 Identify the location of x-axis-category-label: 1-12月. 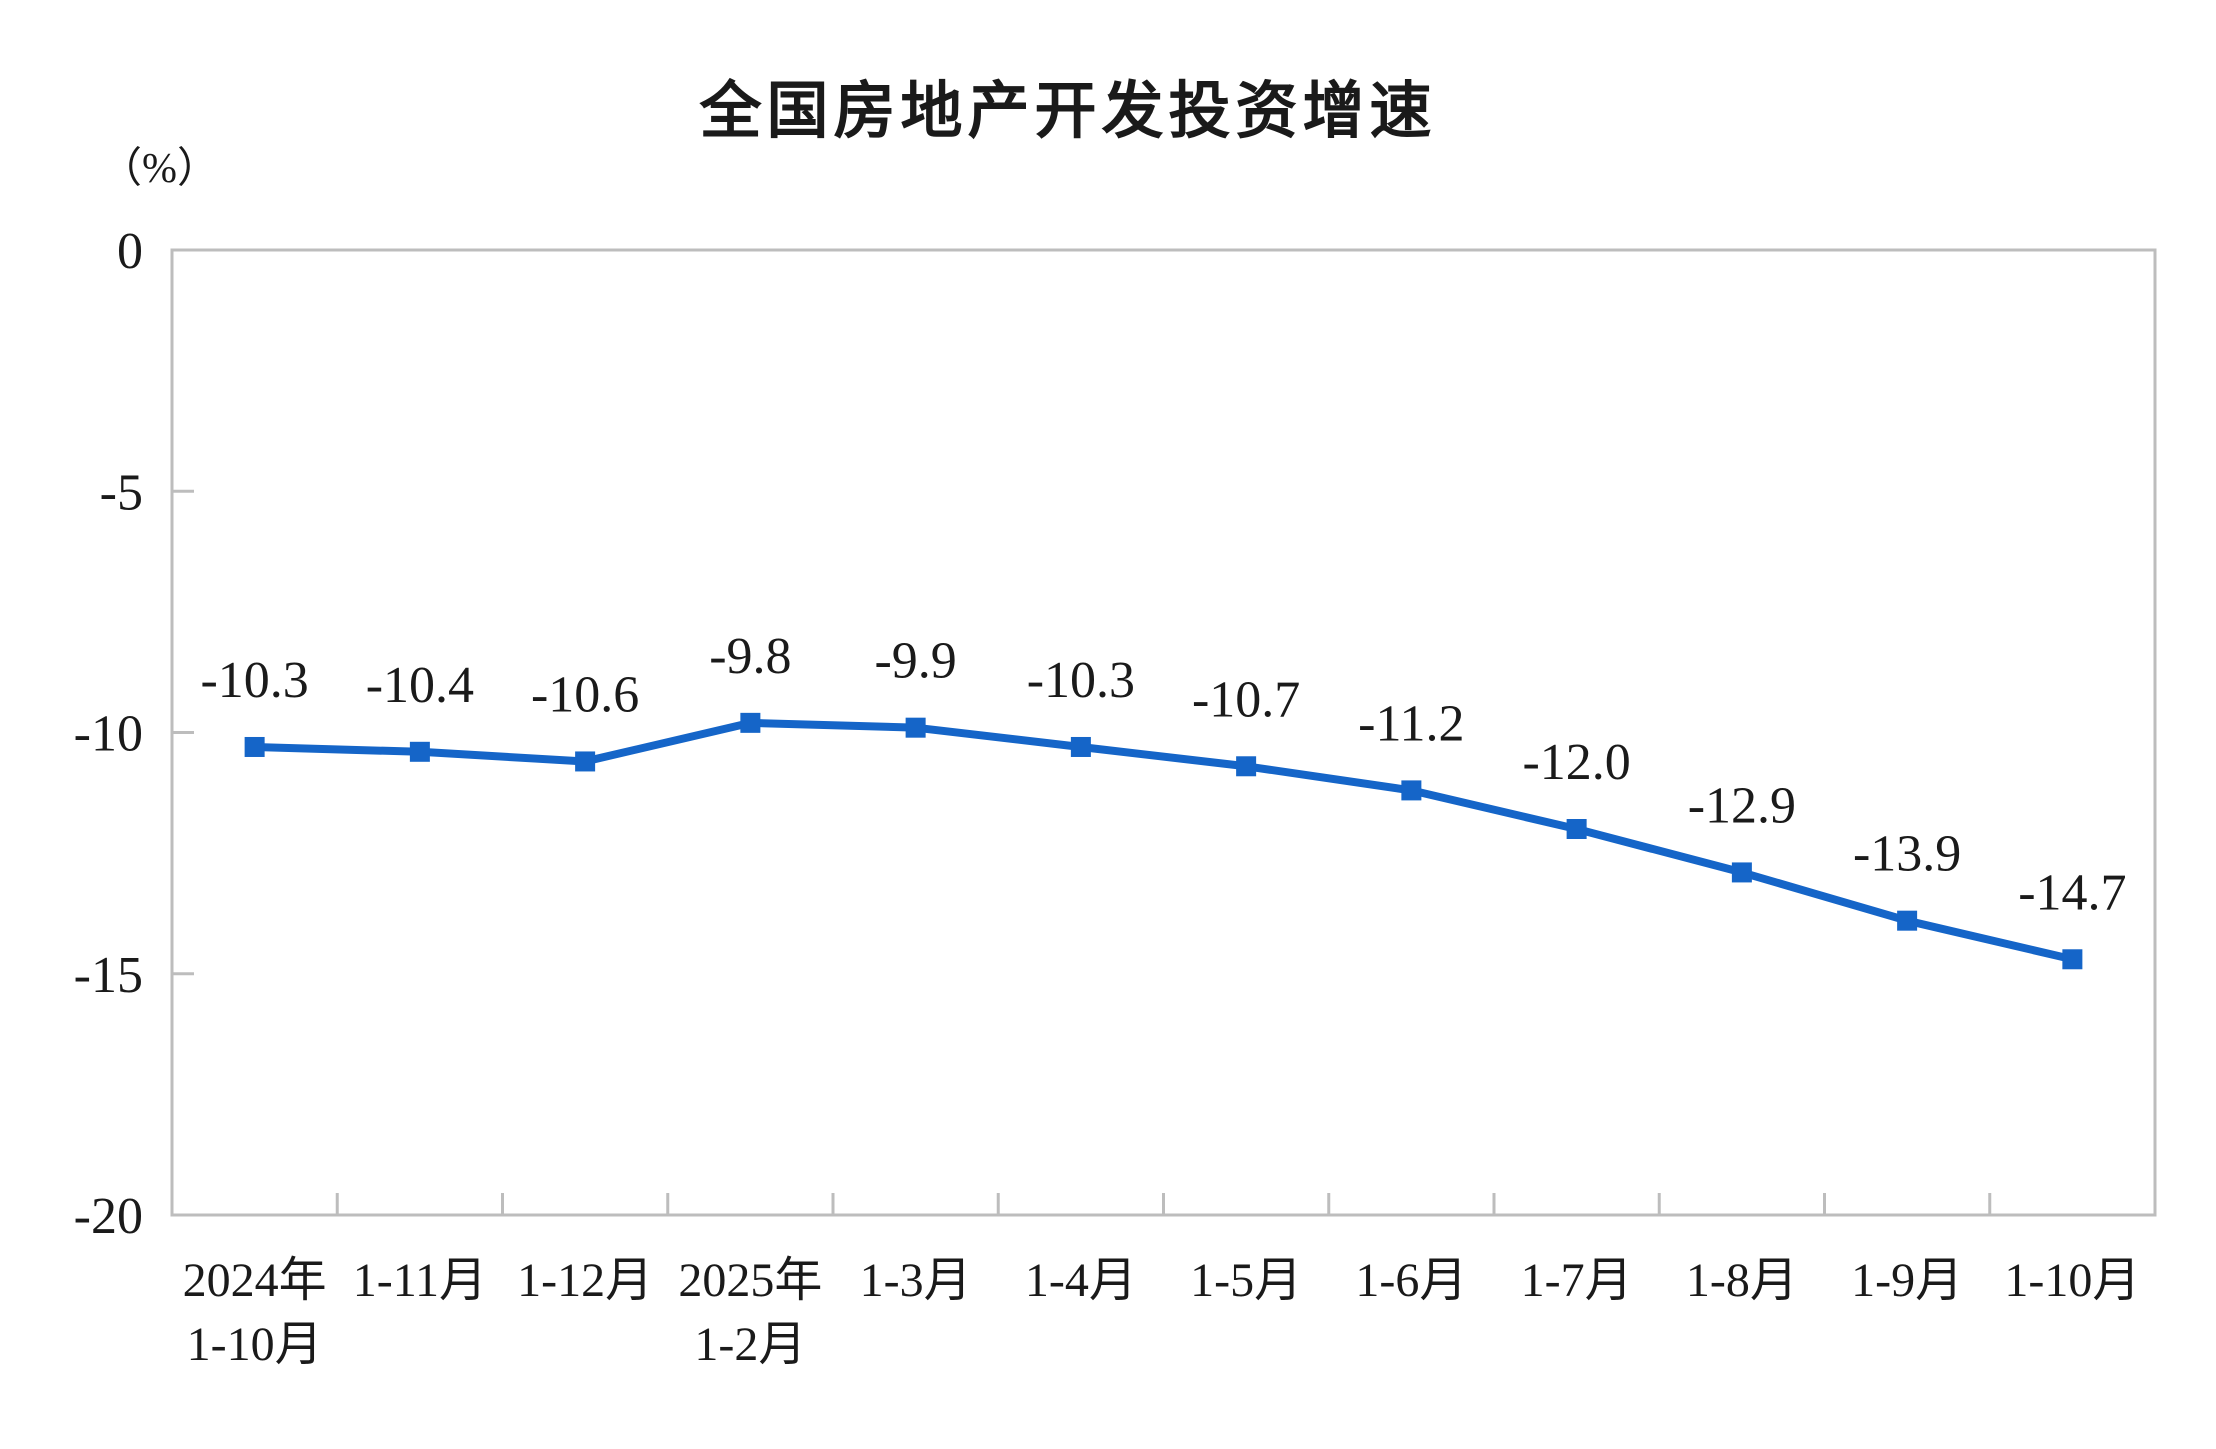
(585, 1280).